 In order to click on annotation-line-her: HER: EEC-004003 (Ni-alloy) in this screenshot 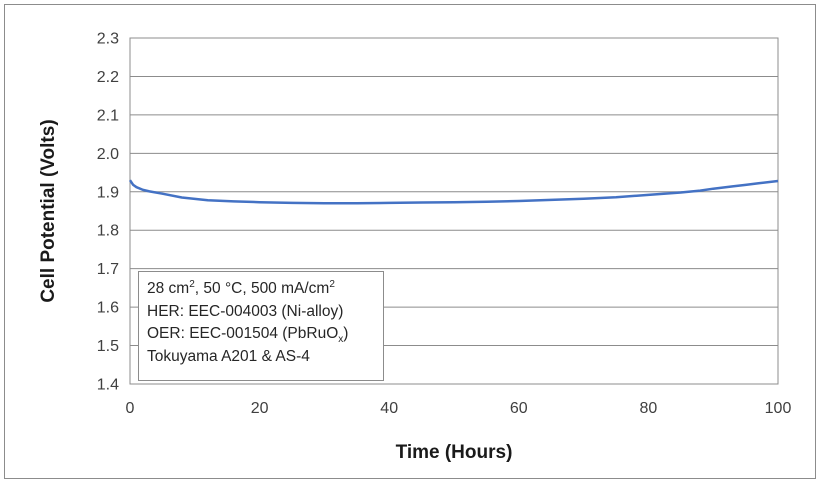, I will do `click(245, 311)`.